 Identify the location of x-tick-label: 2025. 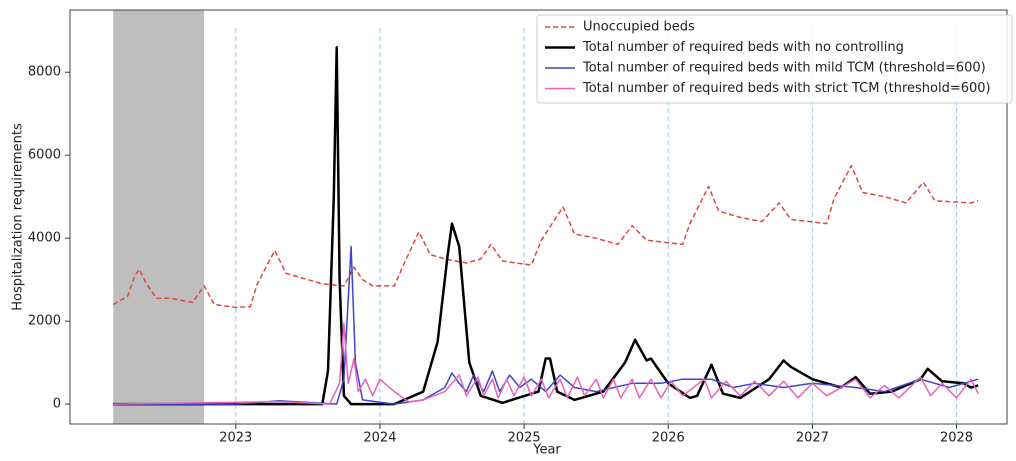
(524, 438).